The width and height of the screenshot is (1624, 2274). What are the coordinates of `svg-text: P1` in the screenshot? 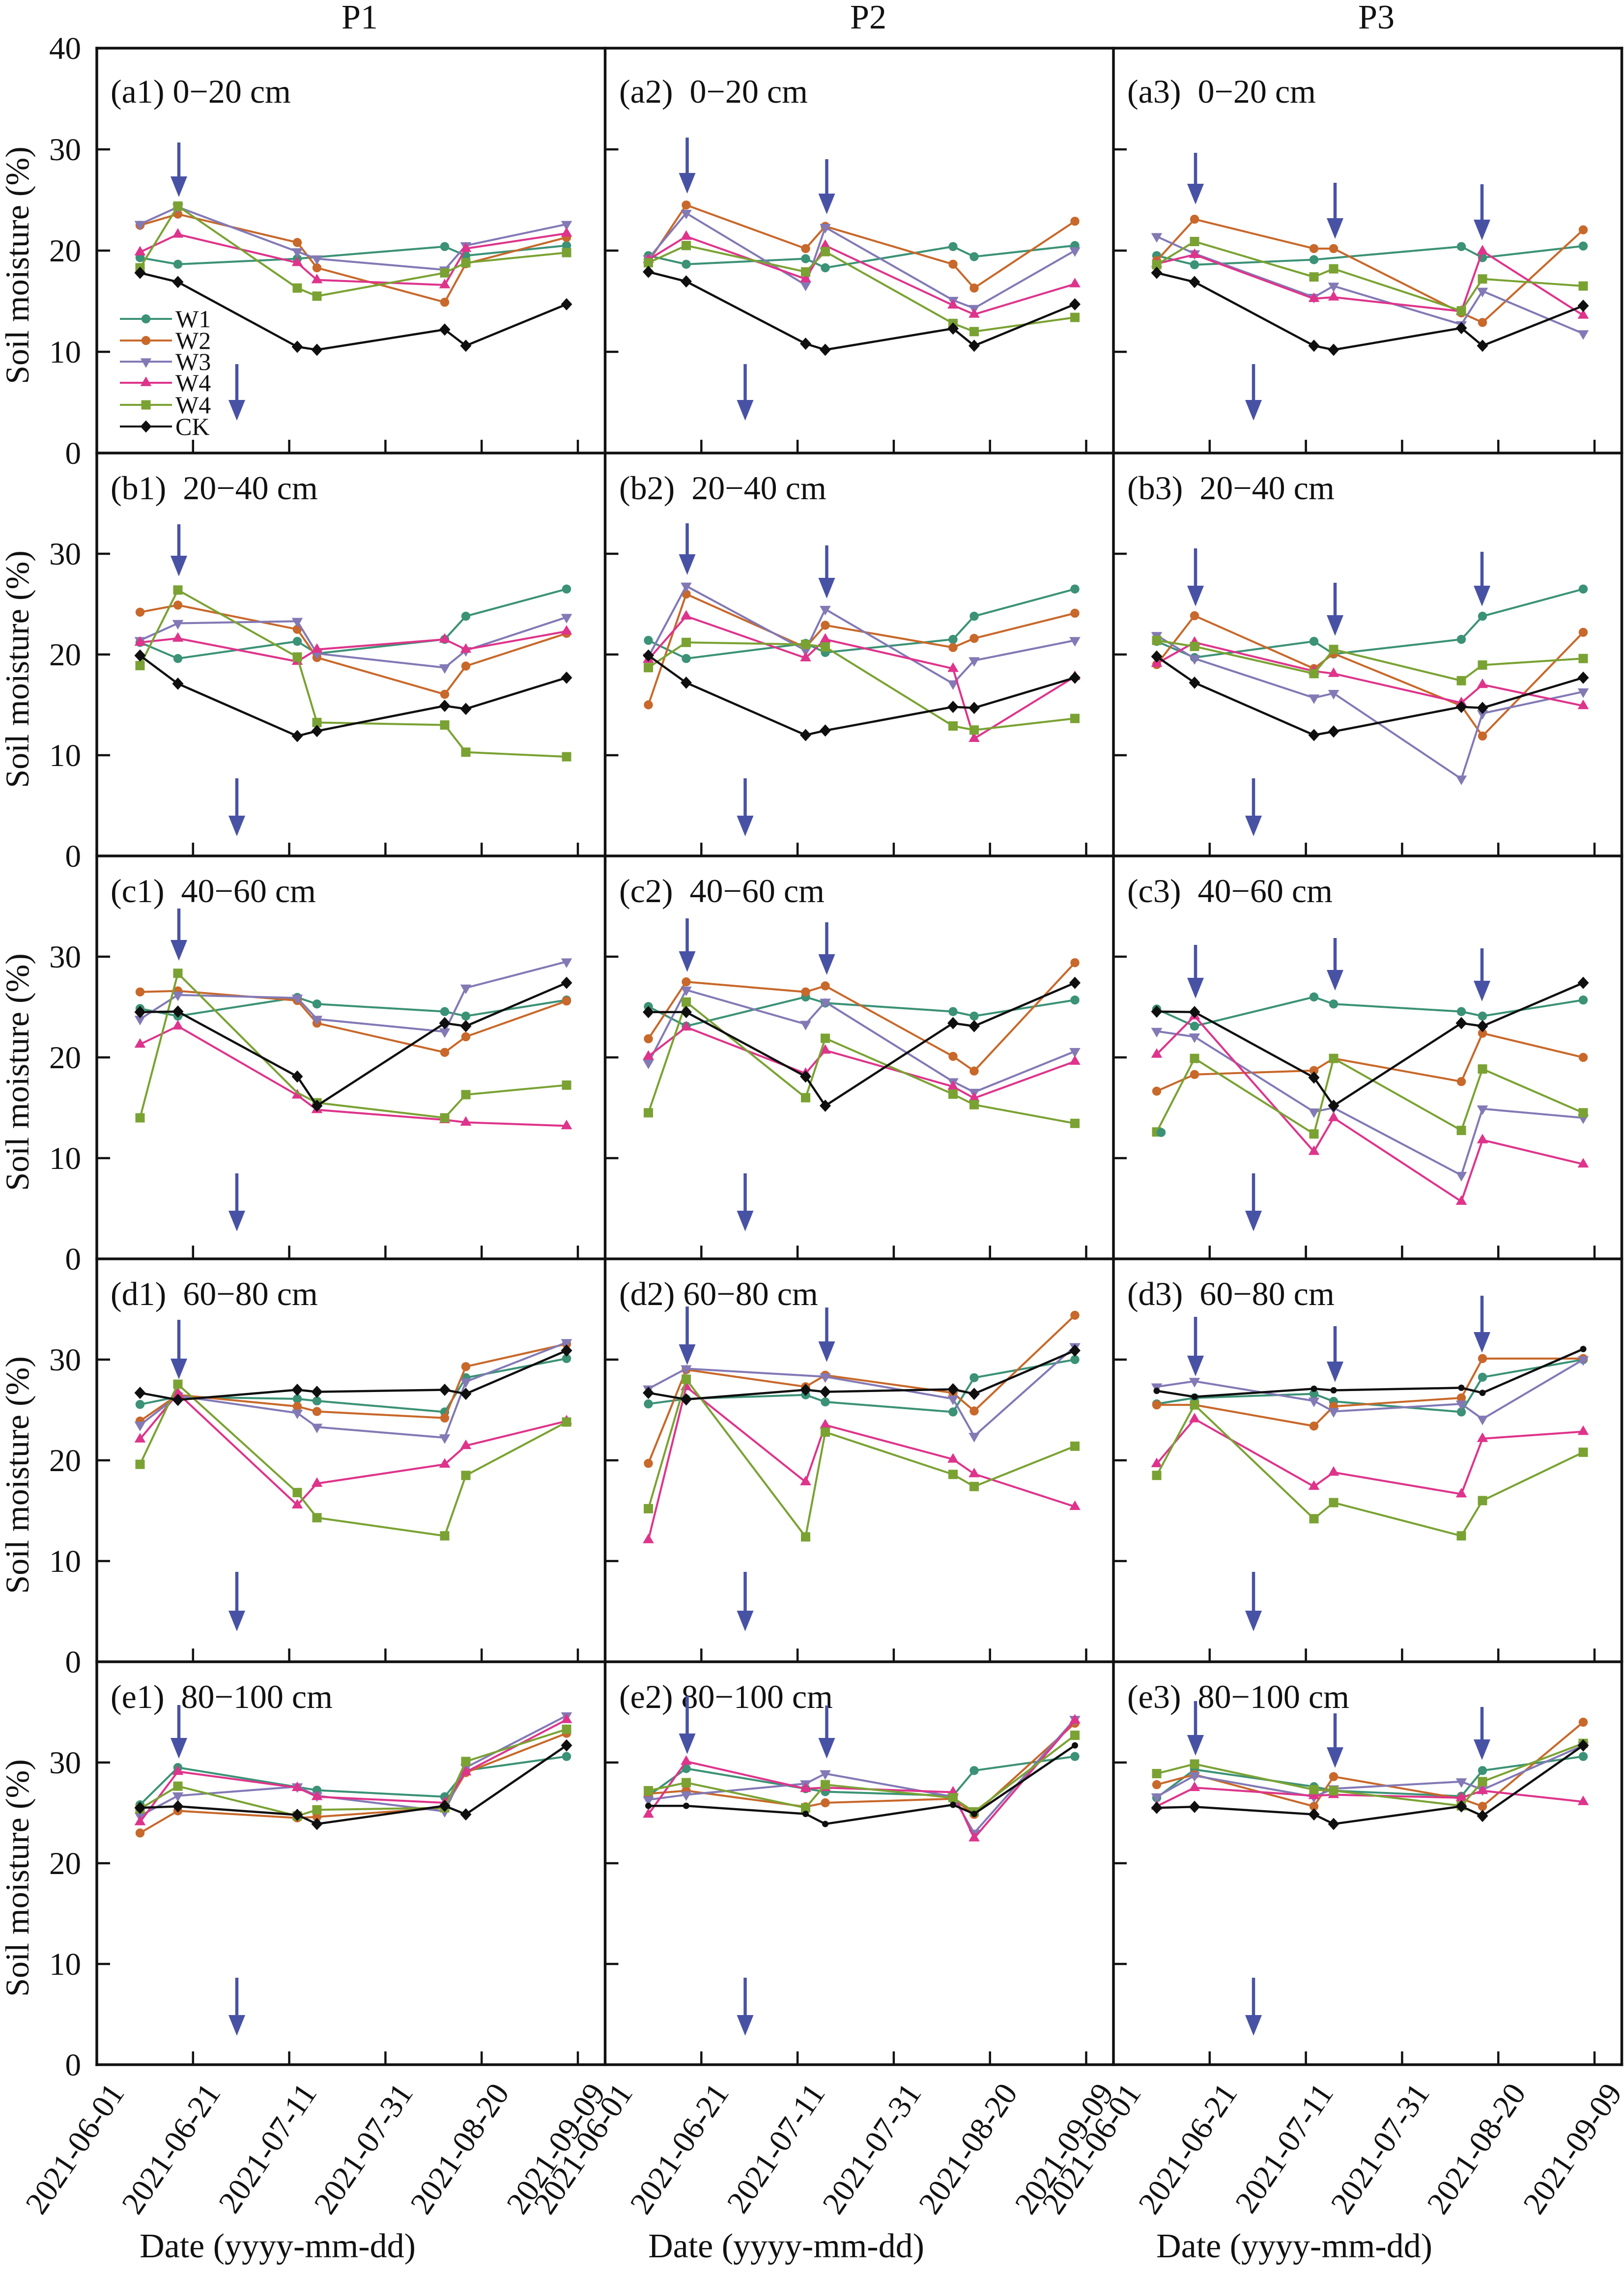 It's located at (360, 18).